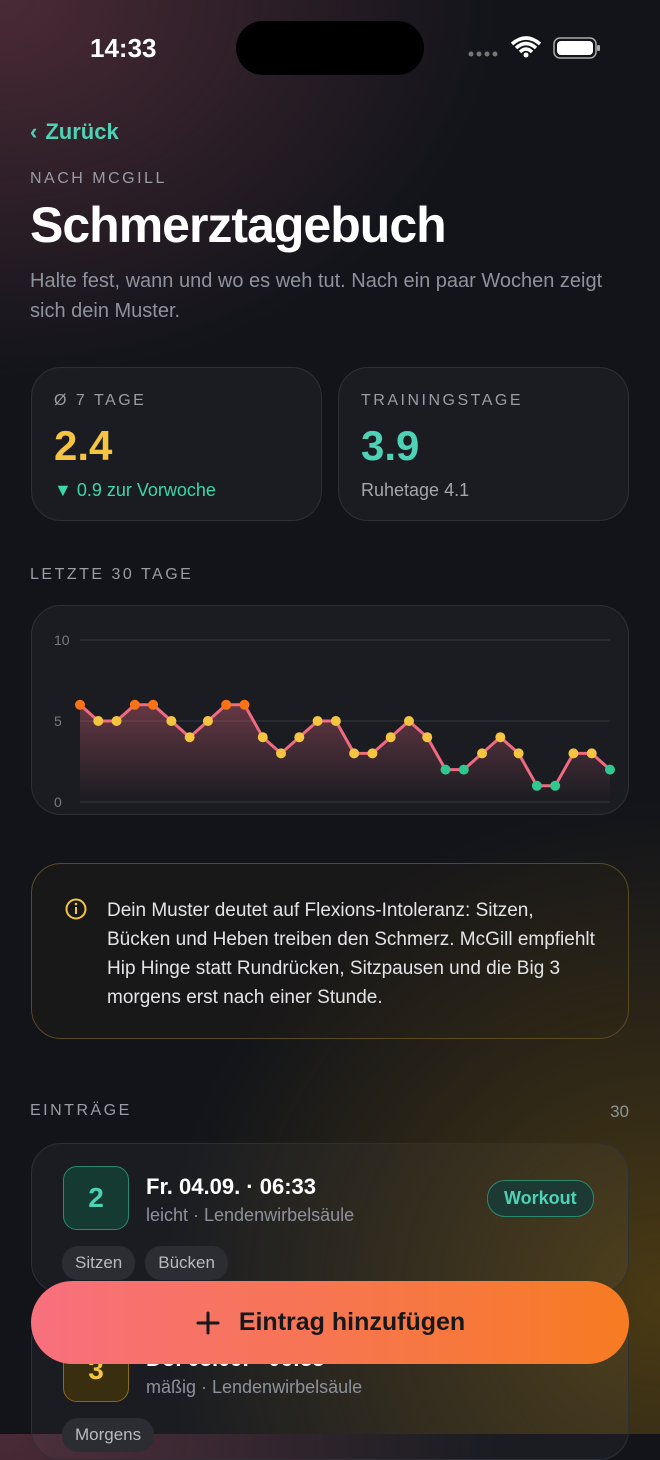  Describe the element at coordinates (176, 444) in the screenshot. I see `stat-card: Ø 7 TAGE 2.4 ▼ 0.9 zur Vorwoche` at that location.